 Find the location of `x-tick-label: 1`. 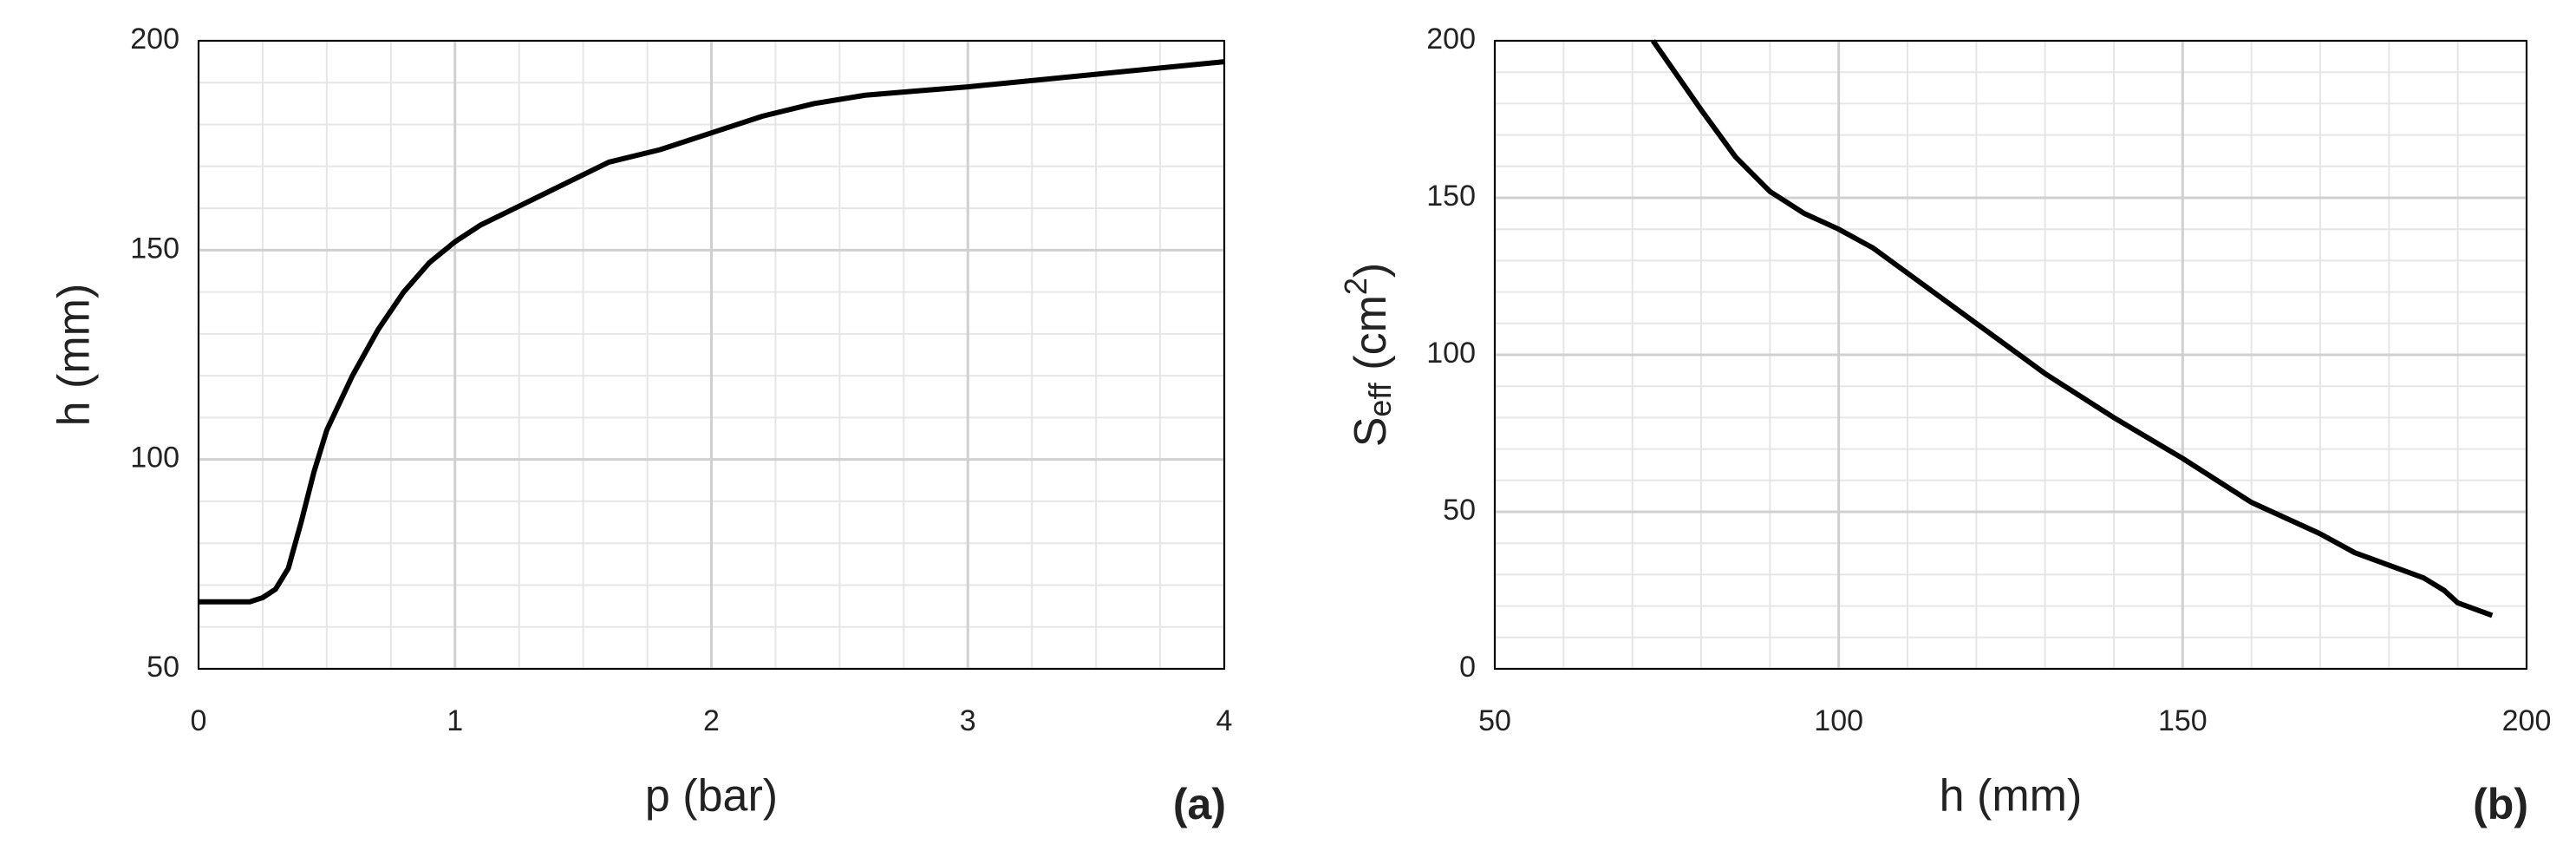

x-tick-label: 1 is located at coordinates (455, 721).